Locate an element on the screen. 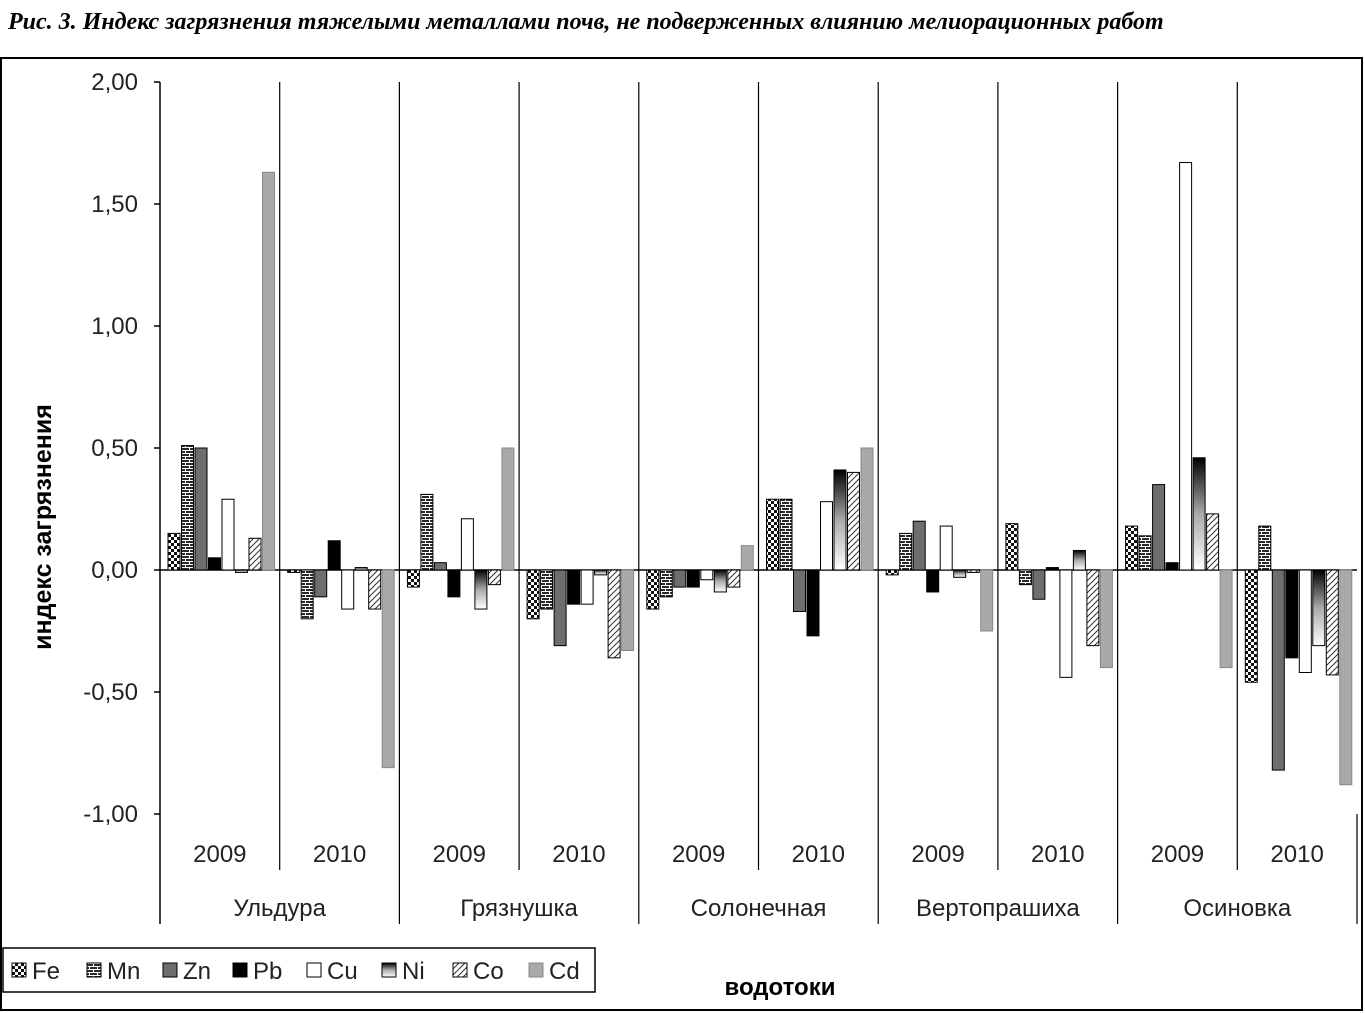  legend-swatch-pb is located at coordinates (240, 970).